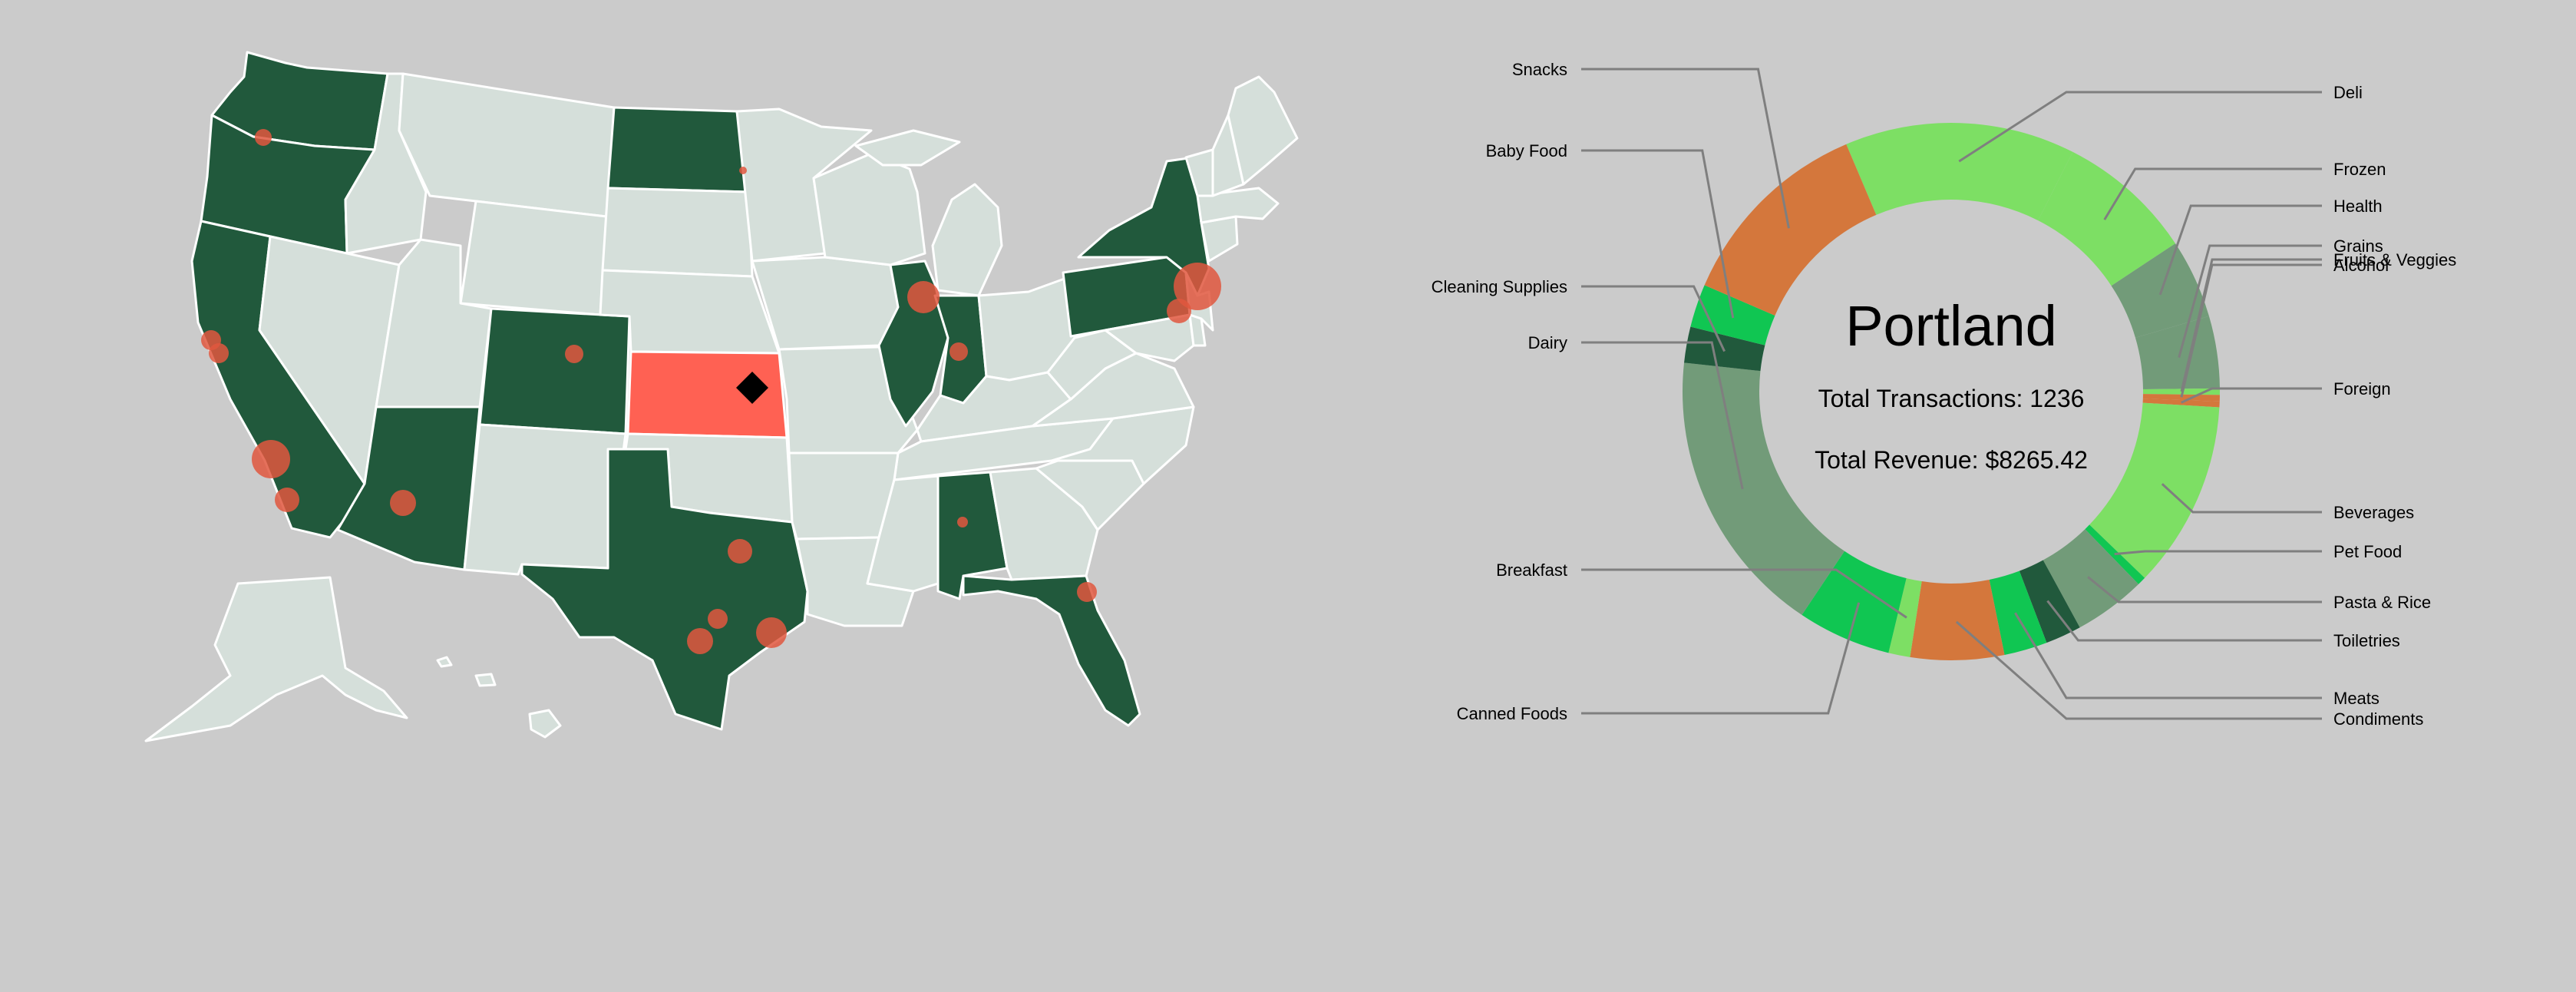  Describe the element at coordinates (2251, 396) in the screenshot. I see `leader-line-foreign` at that location.